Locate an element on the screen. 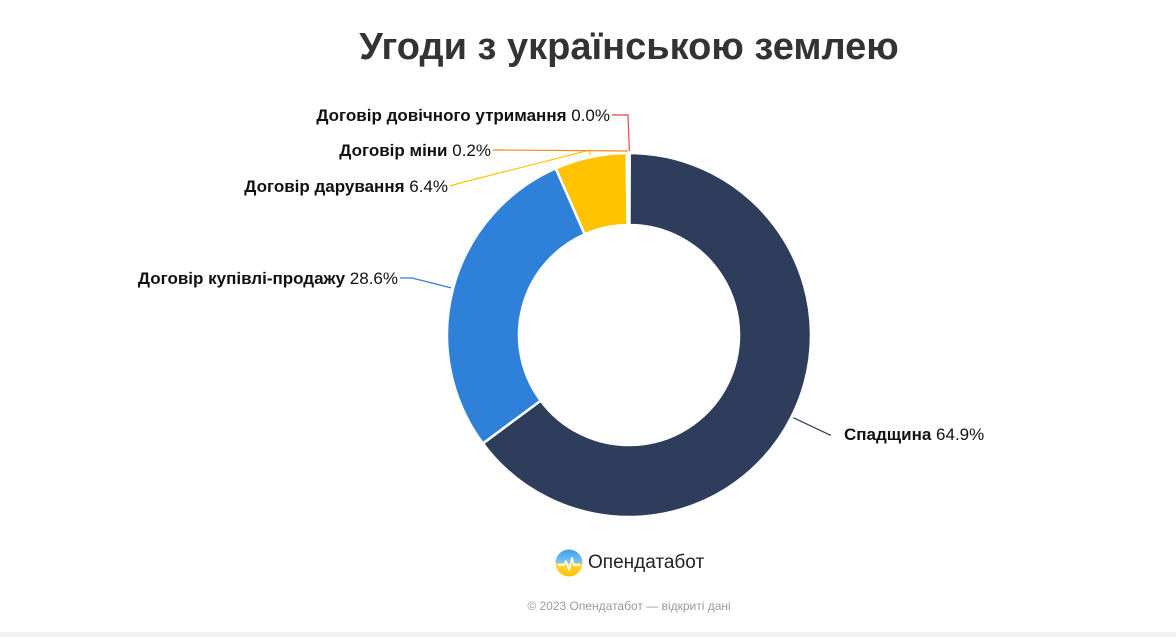 The image size is (1176, 637). slice-label: Договір дарування 6.4% is located at coordinates (346, 186).